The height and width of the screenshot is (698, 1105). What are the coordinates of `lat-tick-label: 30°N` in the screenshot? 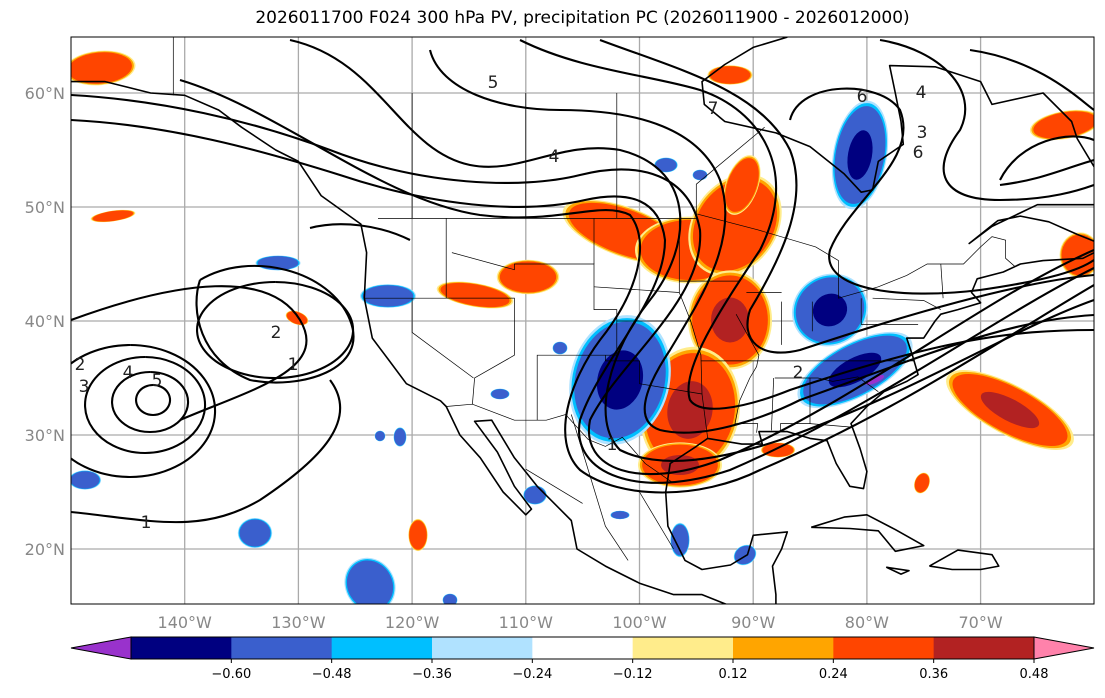 It's located at (45, 435).